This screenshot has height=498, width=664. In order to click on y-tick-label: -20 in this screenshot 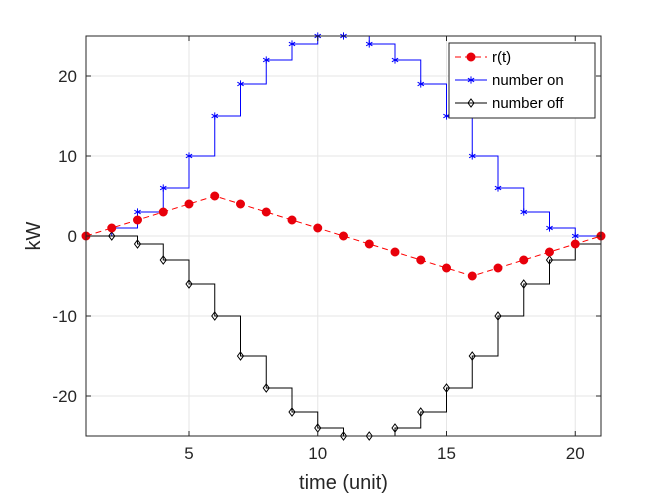, I will do `click(64, 396)`.